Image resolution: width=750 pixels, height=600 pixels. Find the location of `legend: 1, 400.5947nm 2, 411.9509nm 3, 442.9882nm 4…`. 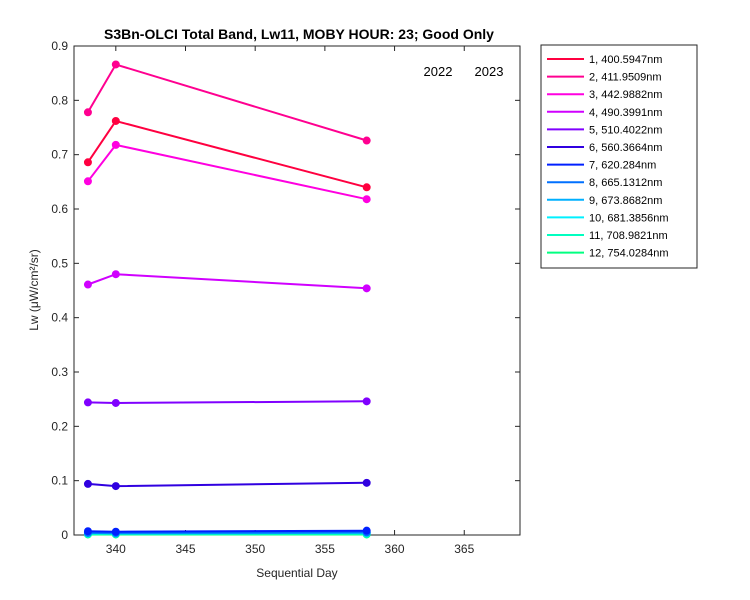

legend: 1, 400.5947nm 2, 411.9509nm 3, 442.9882nm 4… is located at coordinates (619, 156).